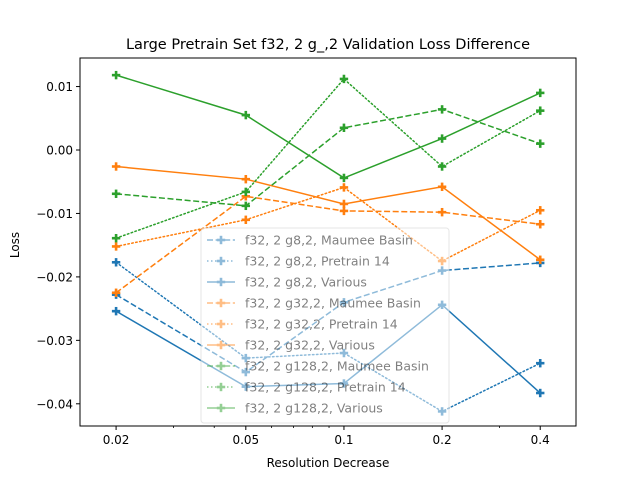 Image resolution: width=640 pixels, height=480 pixels. What do you see at coordinates (54, 341) in the screenshot?
I see `y-tick-label: −0.03` at bounding box center [54, 341].